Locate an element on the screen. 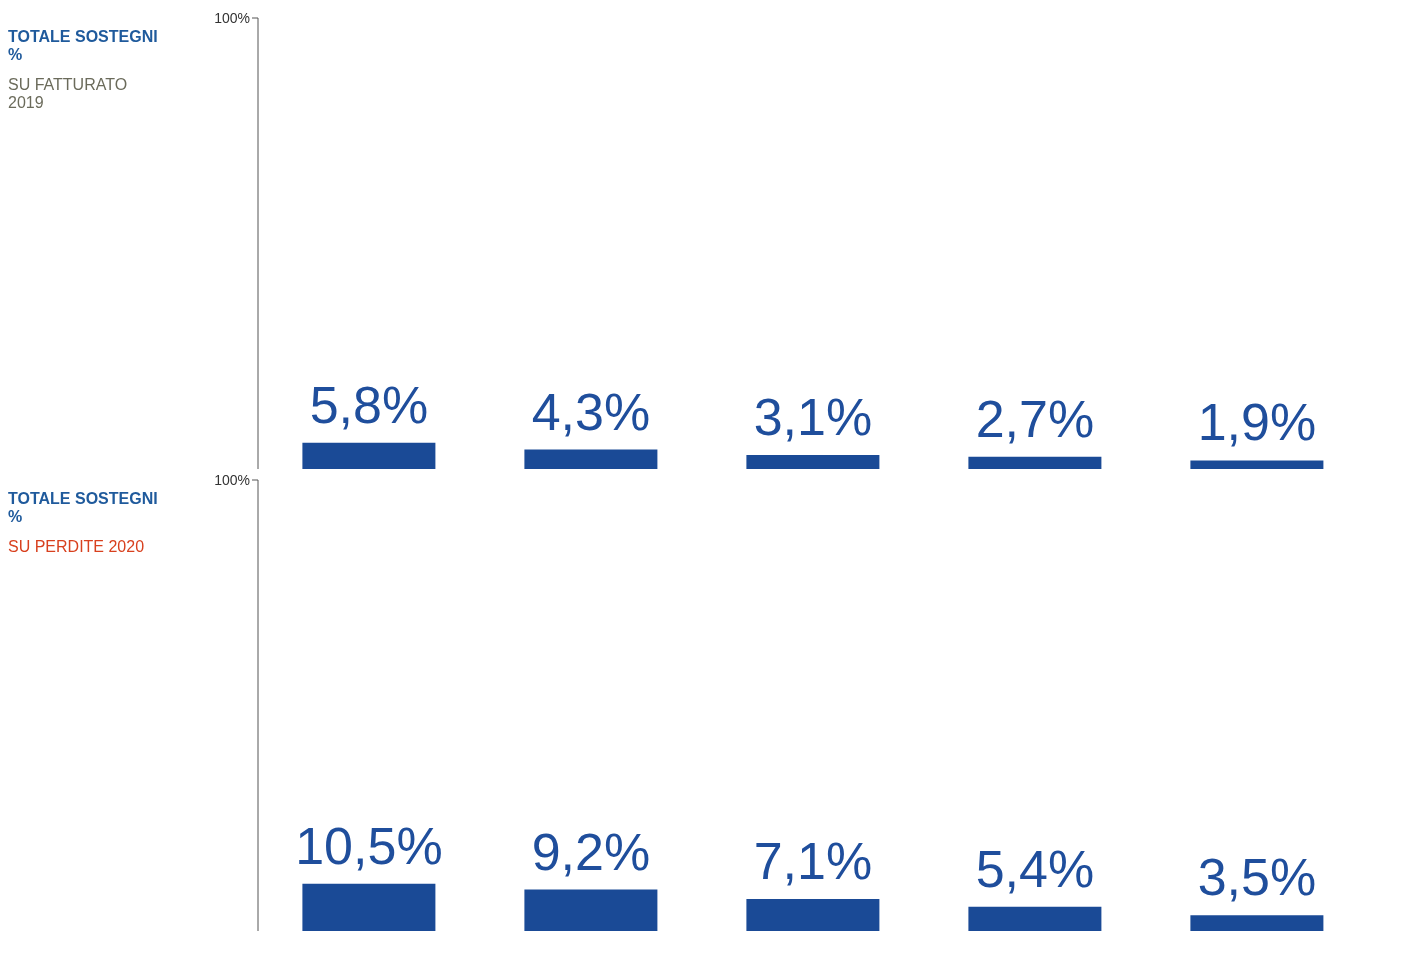 The height and width of the screenshot is (953, 1401). y-axis-title: SU PERDITE 2020 is located at coordinates (77, 547).